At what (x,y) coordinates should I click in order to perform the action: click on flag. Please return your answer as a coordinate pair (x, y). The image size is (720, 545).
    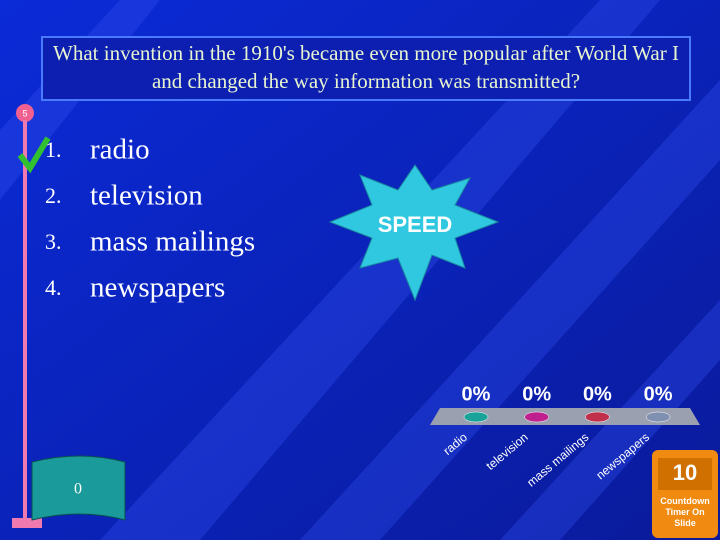
    Looking at the image, I should click on (78, 488).